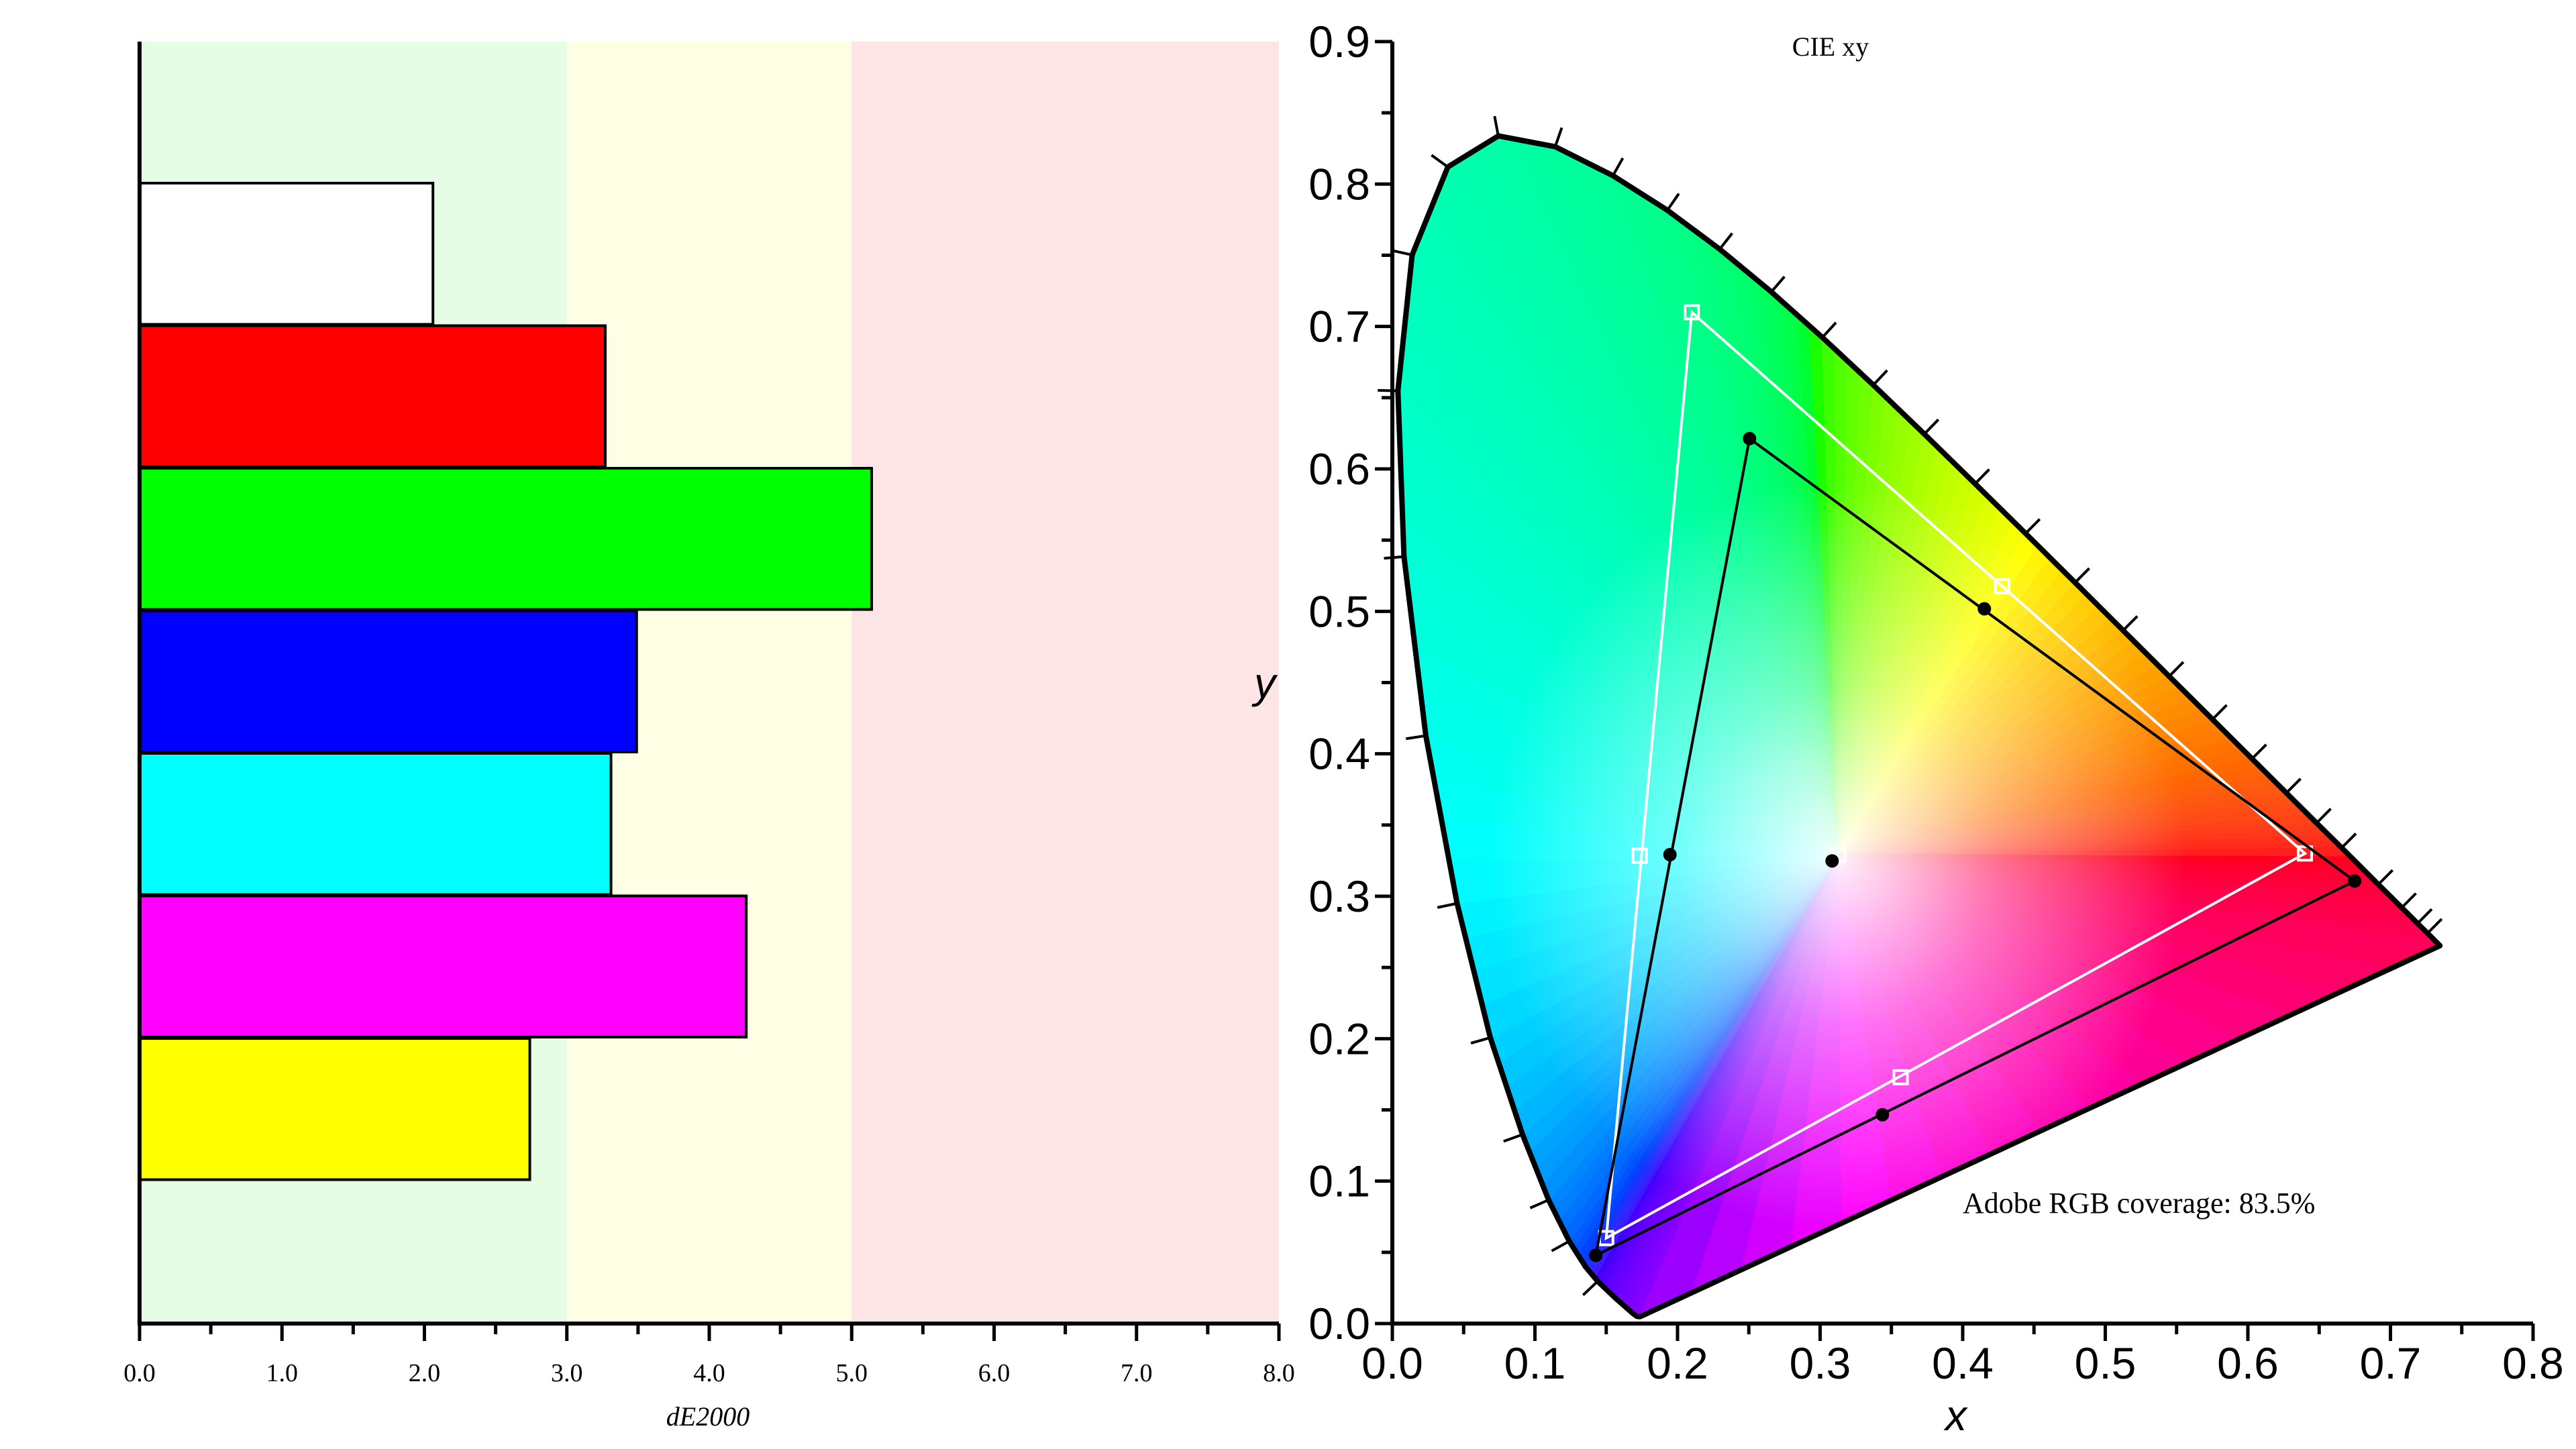 The image size is (2576, 1449). What do you see at coordinates (1339, 754) in the screenshot?
I see `cie-y-tick-label: 0.4` at bounding box center [1339, 754].